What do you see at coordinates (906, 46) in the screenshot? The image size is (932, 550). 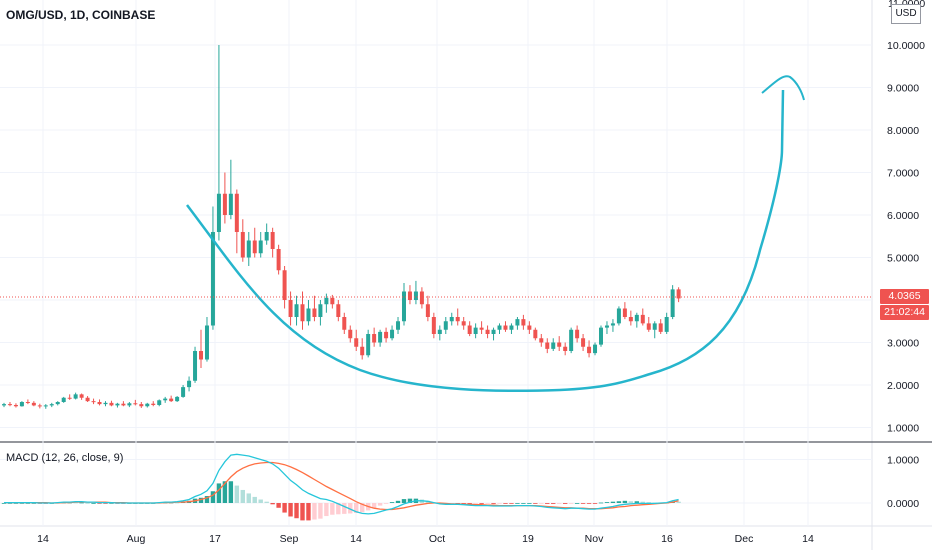 I see `price-tick-label: 10.0000` at bounding box center [906, 46].